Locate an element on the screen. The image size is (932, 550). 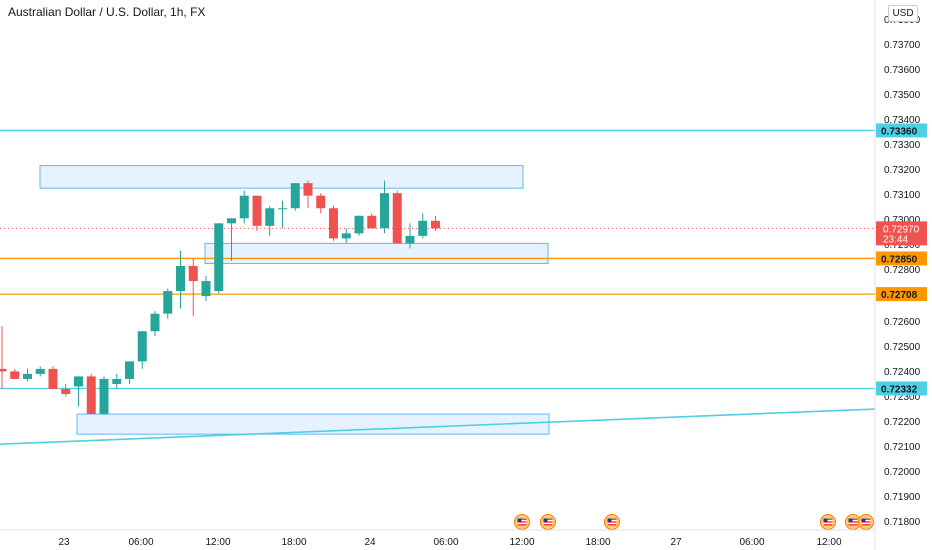
svg-text: 0.72850 is located at coordinates (899, 259).